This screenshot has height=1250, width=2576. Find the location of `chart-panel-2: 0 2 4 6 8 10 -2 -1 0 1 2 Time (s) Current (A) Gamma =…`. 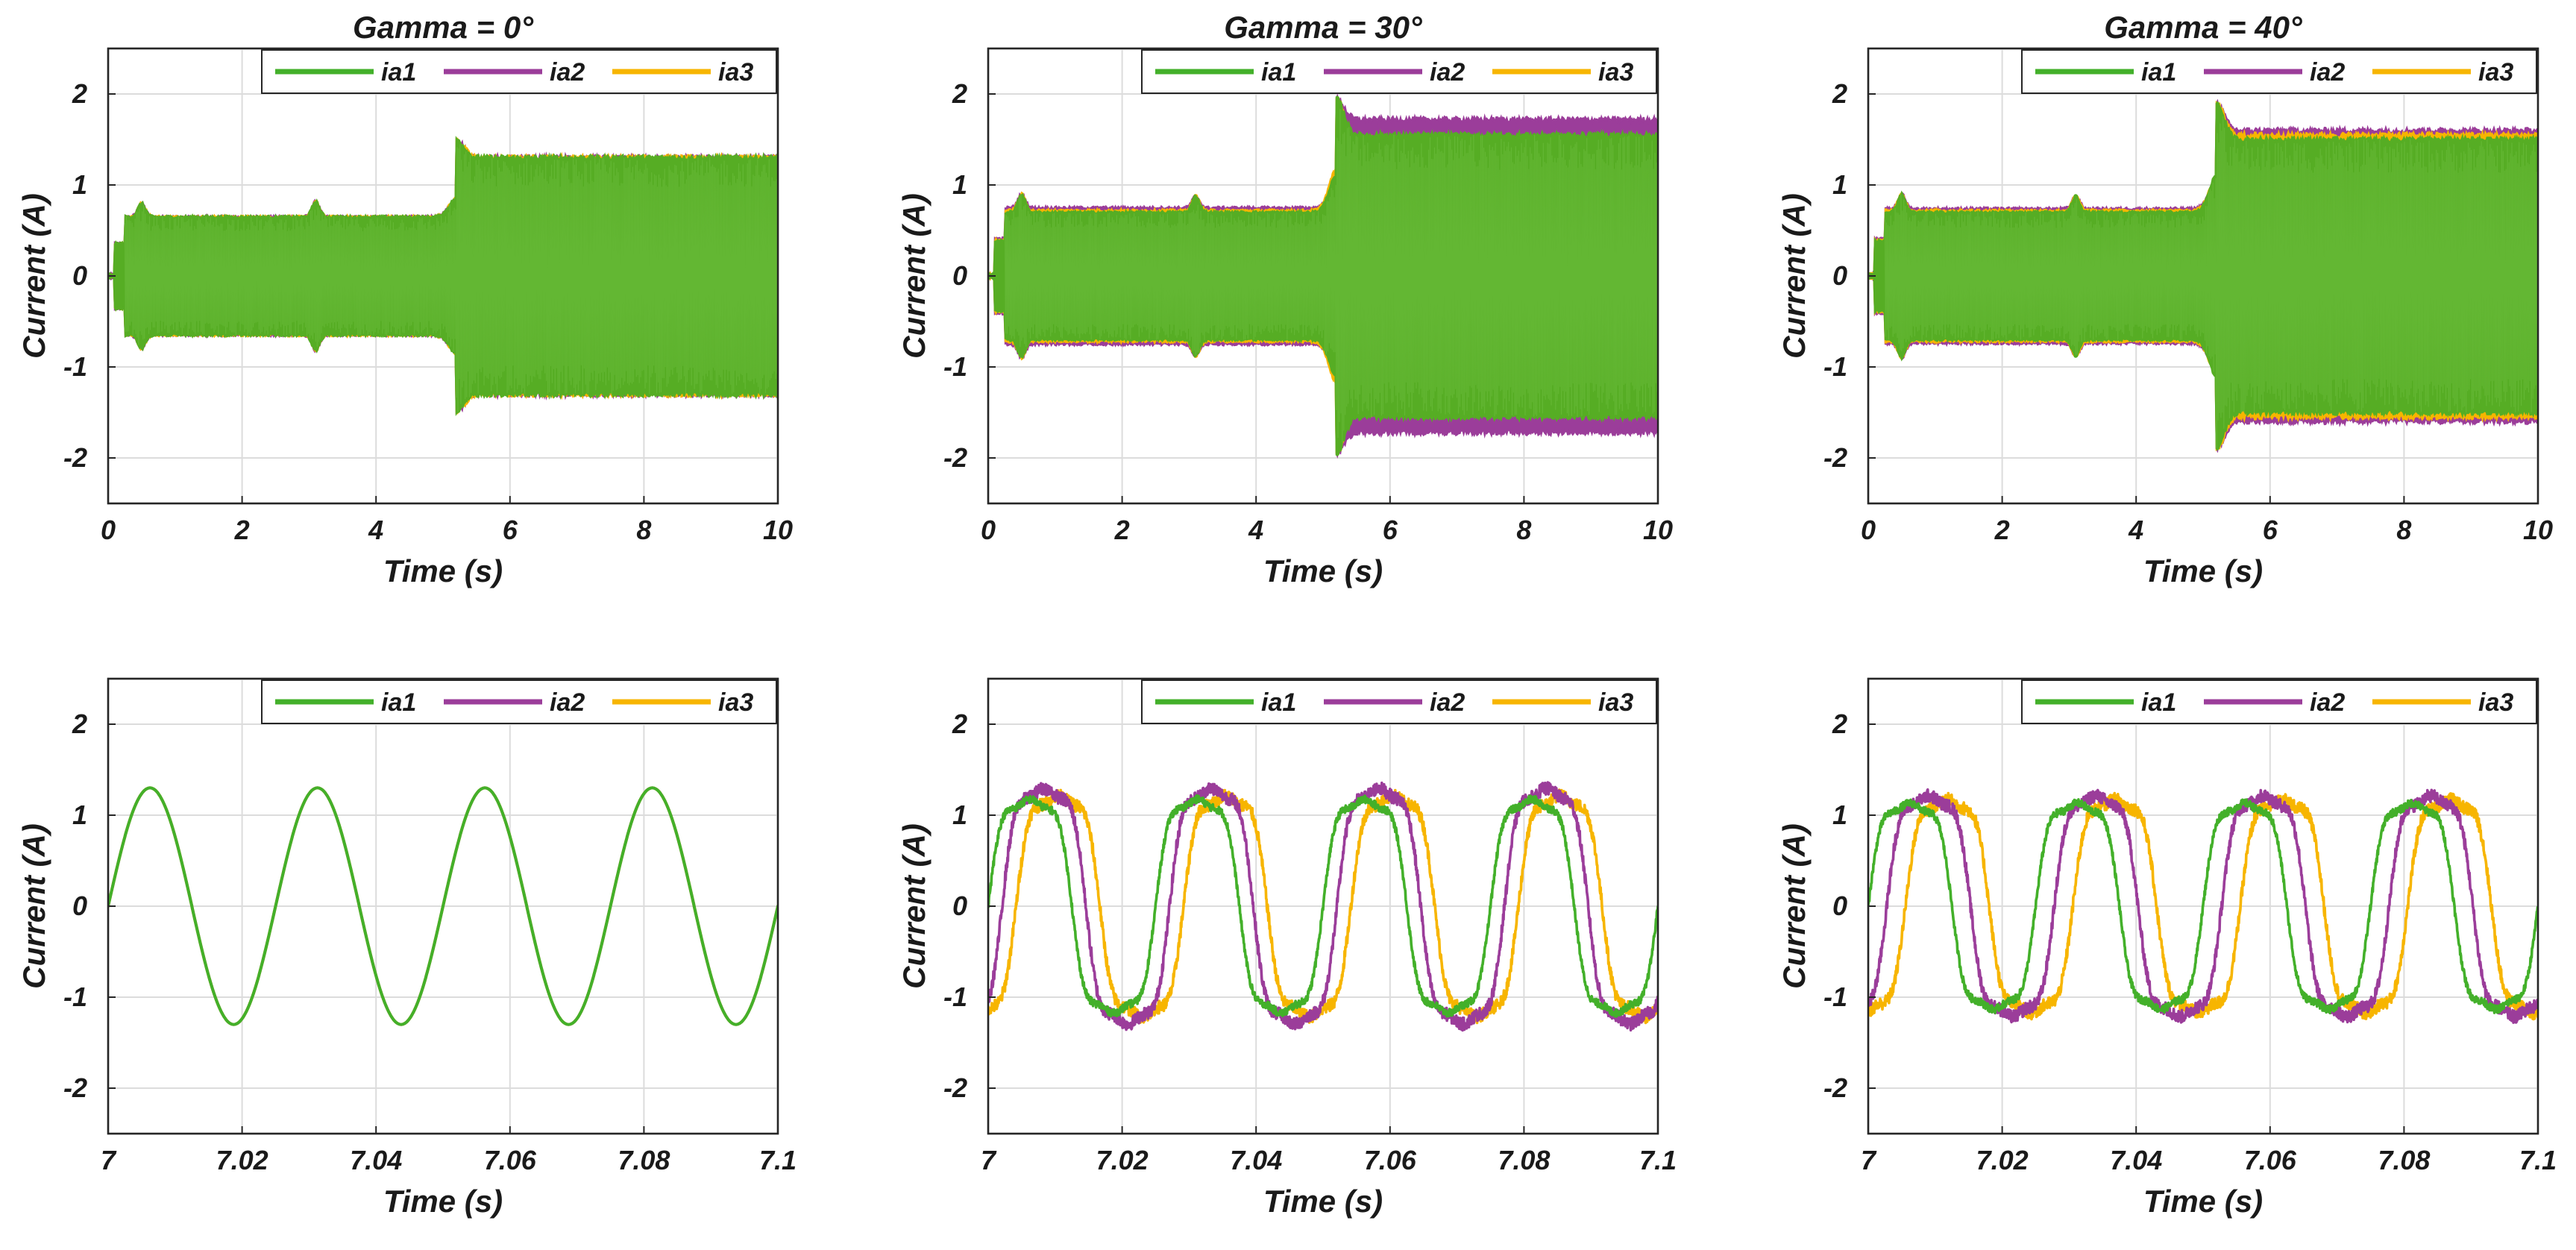

chart-panel-2: 0 2 4 6 8 10 -2 -1 0 1 2 Time (s) Current (A) Gamma =… is located at coordinates (1285, 299).